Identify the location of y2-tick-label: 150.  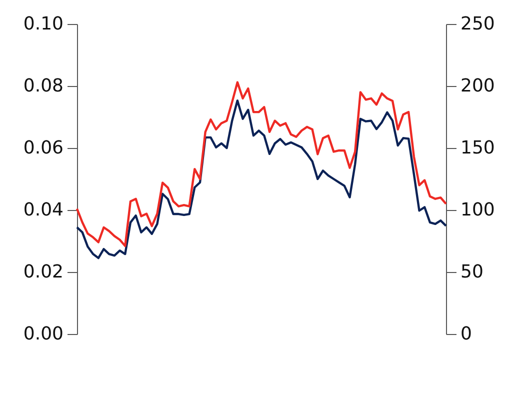
(477, 148).